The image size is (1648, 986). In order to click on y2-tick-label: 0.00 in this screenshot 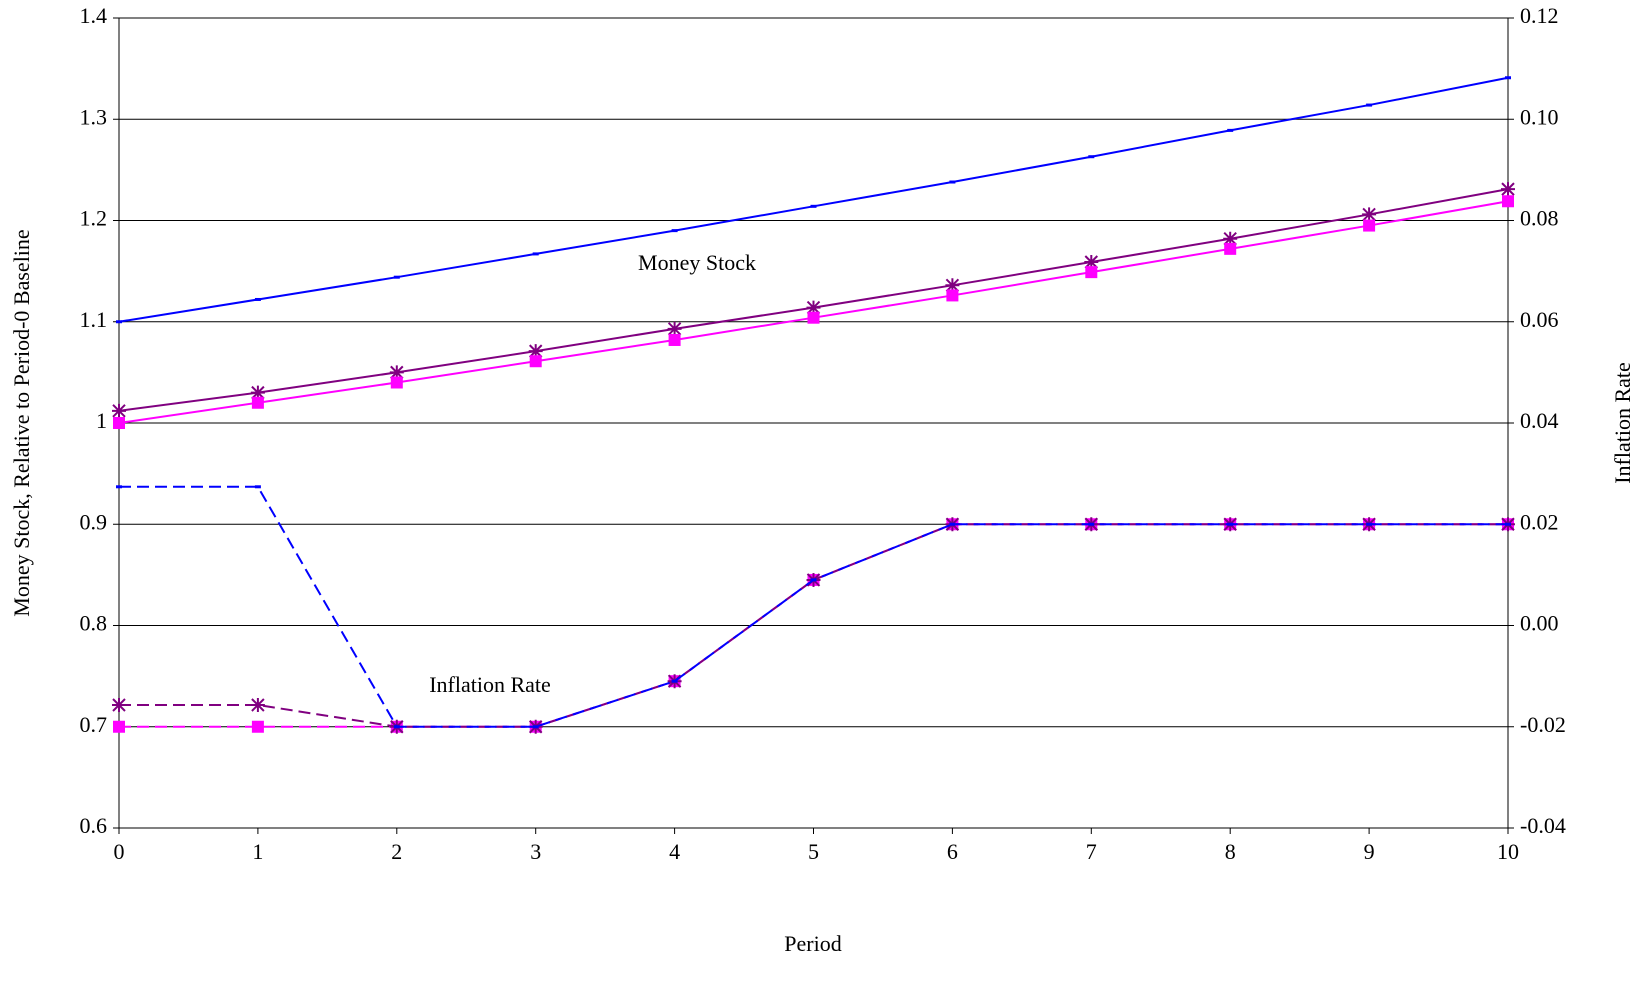, I will do `click(1539, 623)`.